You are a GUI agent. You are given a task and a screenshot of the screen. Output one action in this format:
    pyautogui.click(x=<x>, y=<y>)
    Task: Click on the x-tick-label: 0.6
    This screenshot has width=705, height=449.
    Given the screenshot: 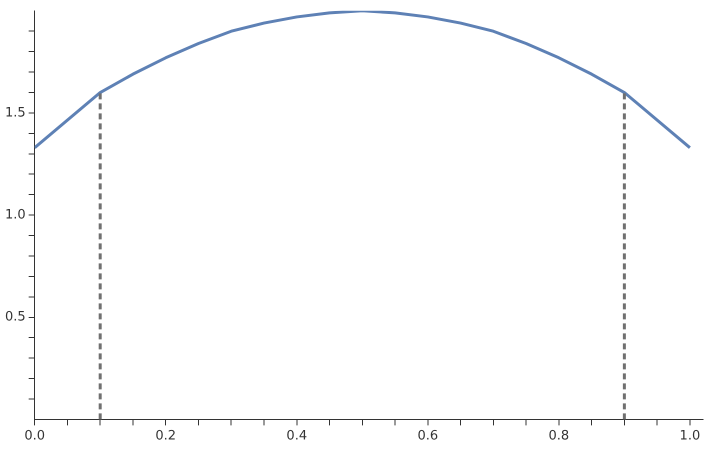 What is the action you would take?
    pyautogui.click(x=427, y=436)
    